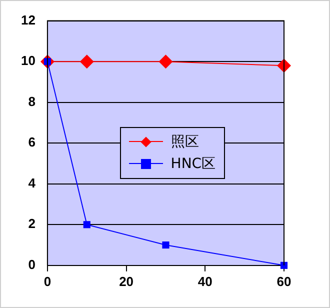 The height and width of the screenshot is (308, 330). I want to click on legend-label: 照区, so click(184, 141).